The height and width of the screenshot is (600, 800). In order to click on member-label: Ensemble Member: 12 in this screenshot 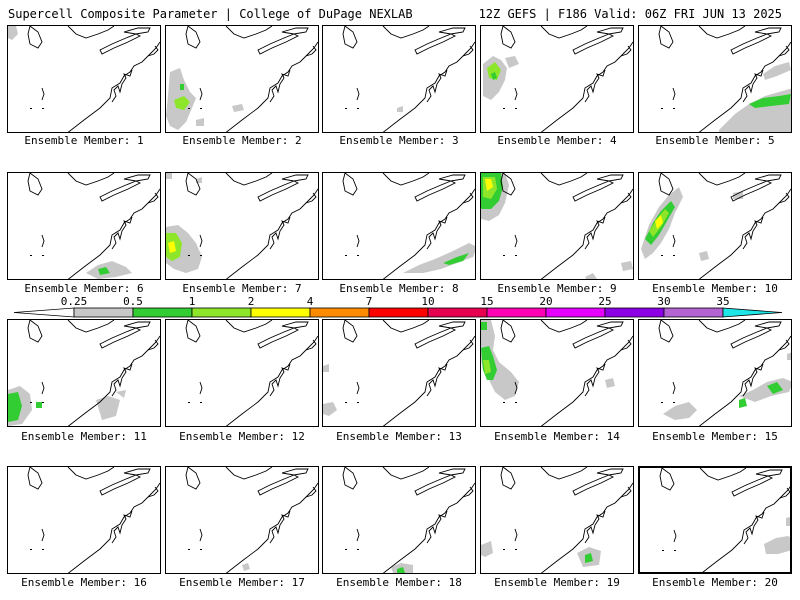, I will do `click(242, 436)`.